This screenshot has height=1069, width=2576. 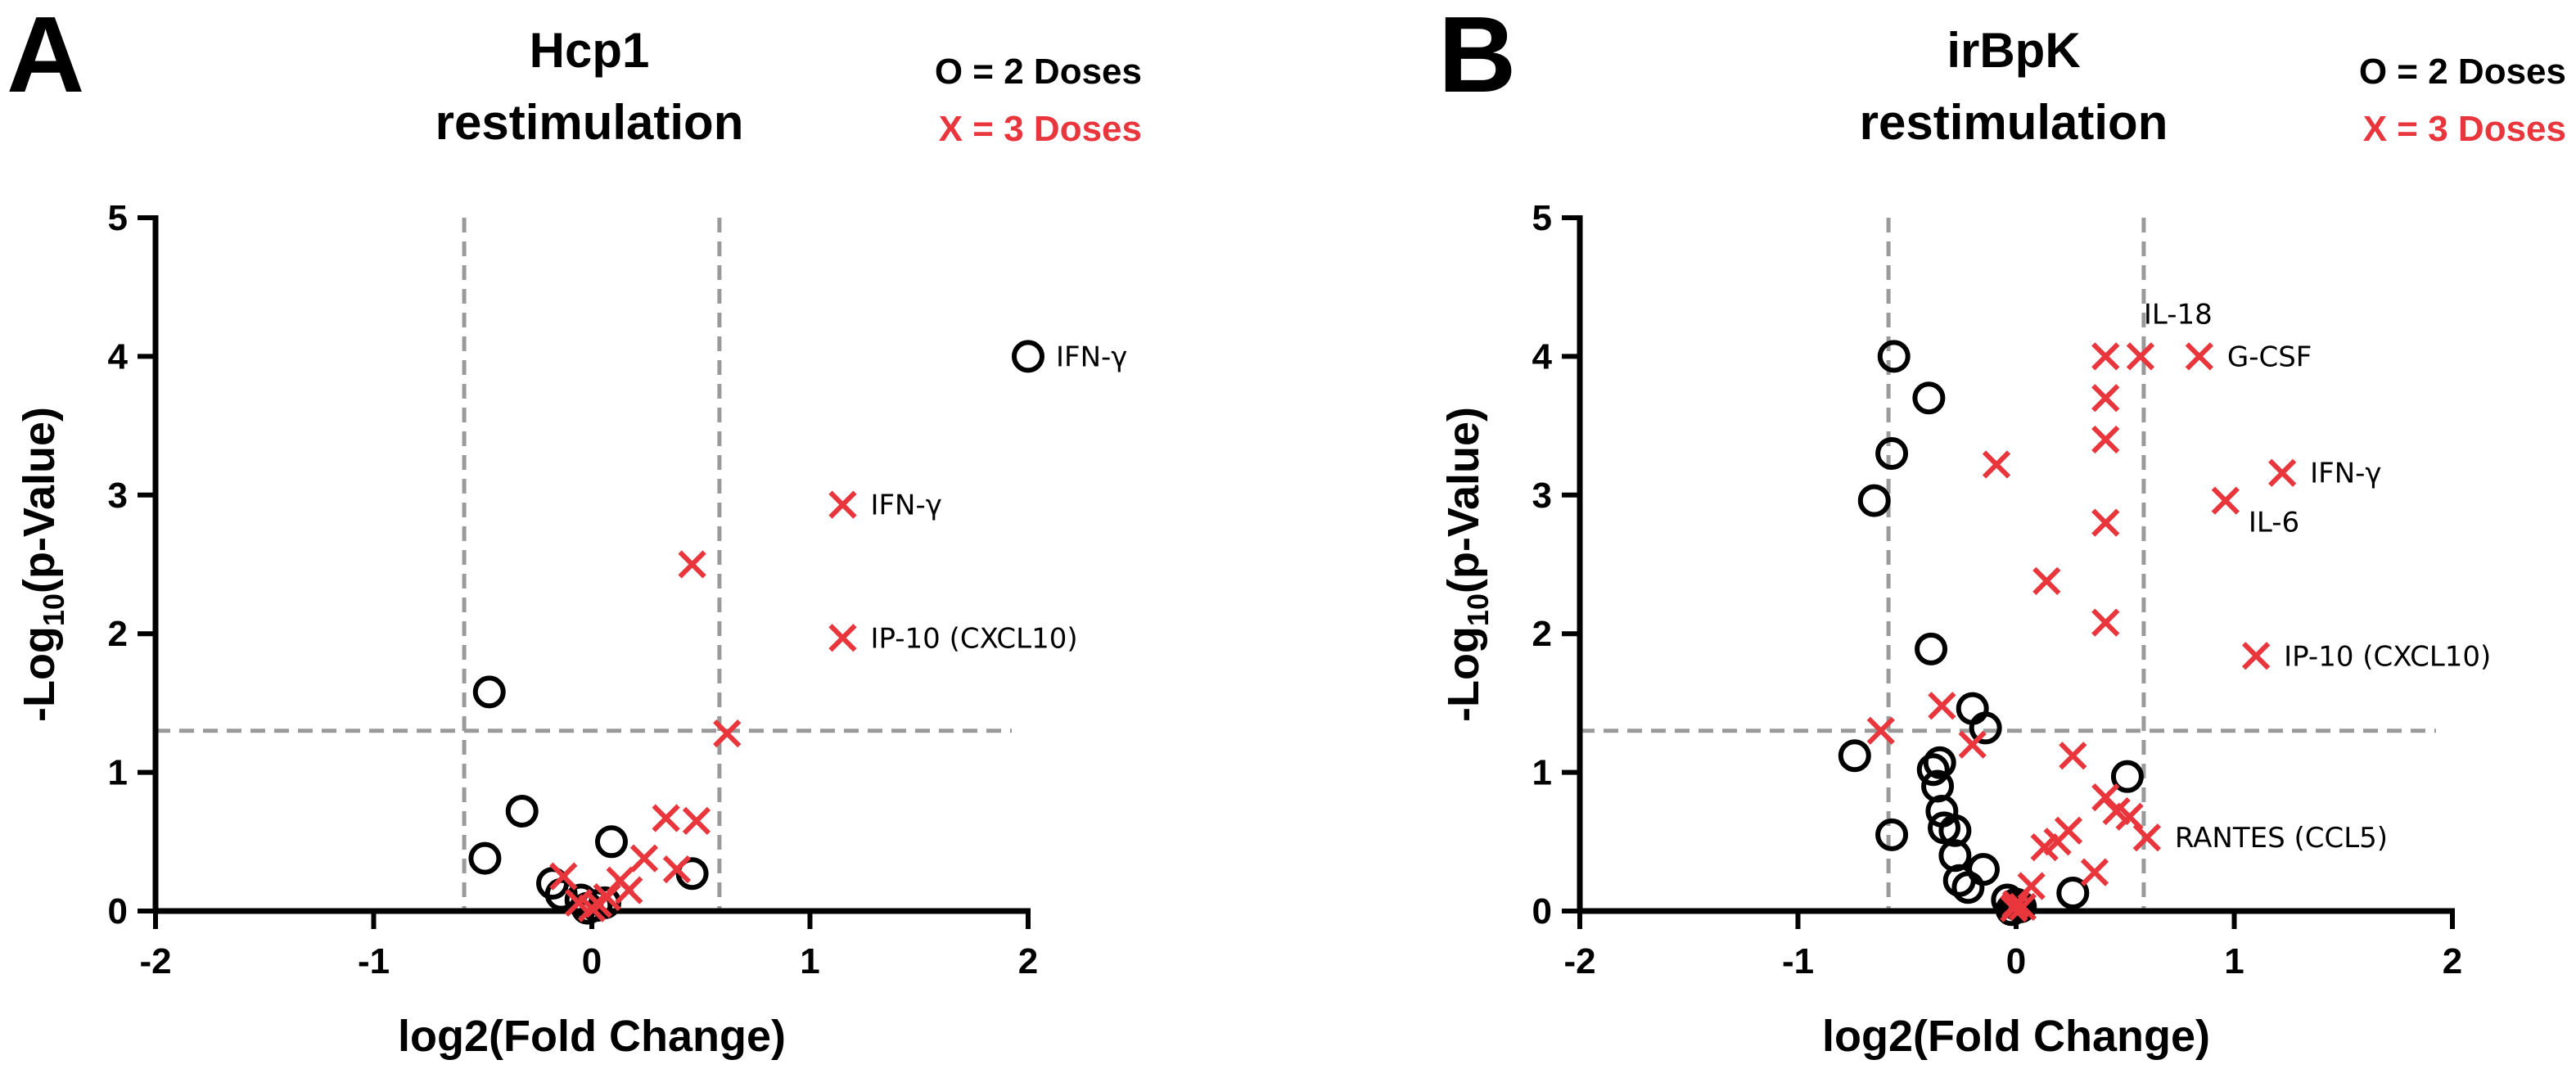 I want to click on chart-title-line1: Hcp1, so click(x=590, y=50).